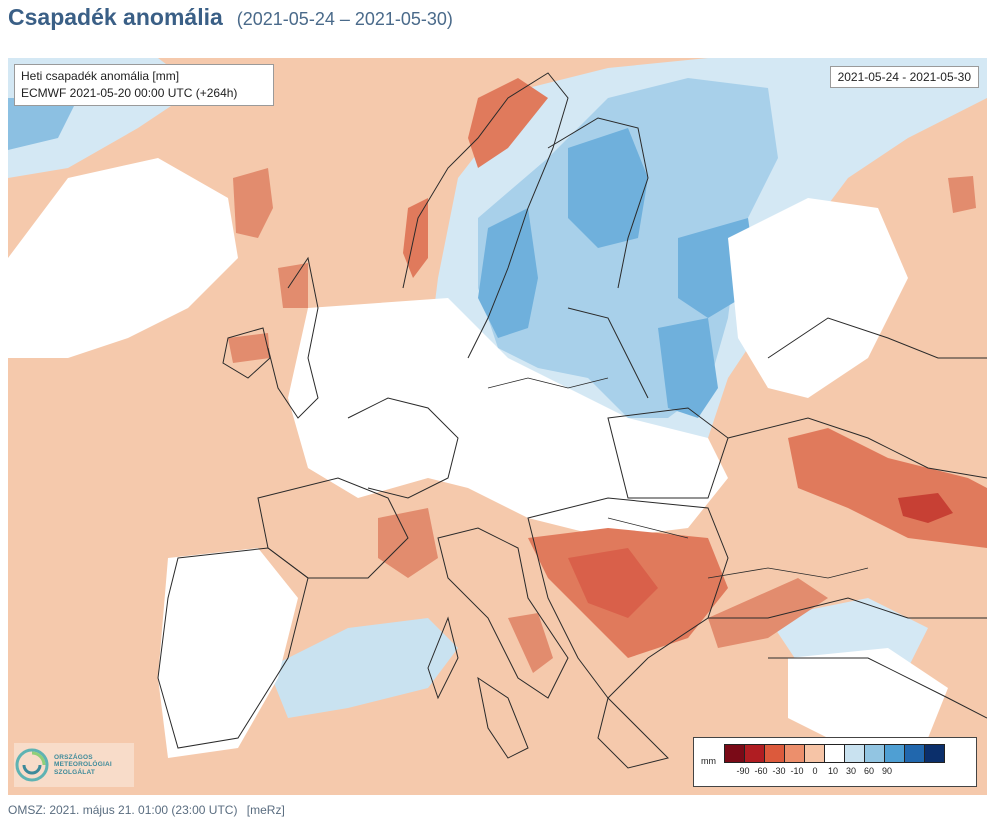 The image size is (1000, 838). Describe the element at coordinates (818, 298) in the screenshot. I see `neutral-area-russia` at that location.